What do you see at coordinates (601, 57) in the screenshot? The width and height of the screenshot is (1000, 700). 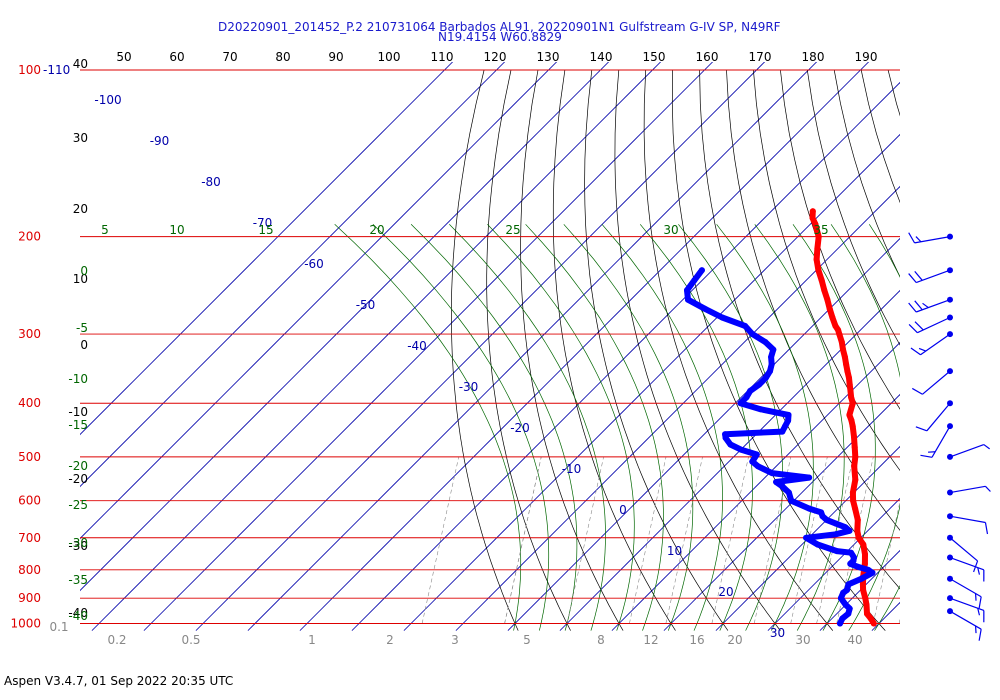 I see `top-axis-tick-label: 140` at bounding box center [601, 57].